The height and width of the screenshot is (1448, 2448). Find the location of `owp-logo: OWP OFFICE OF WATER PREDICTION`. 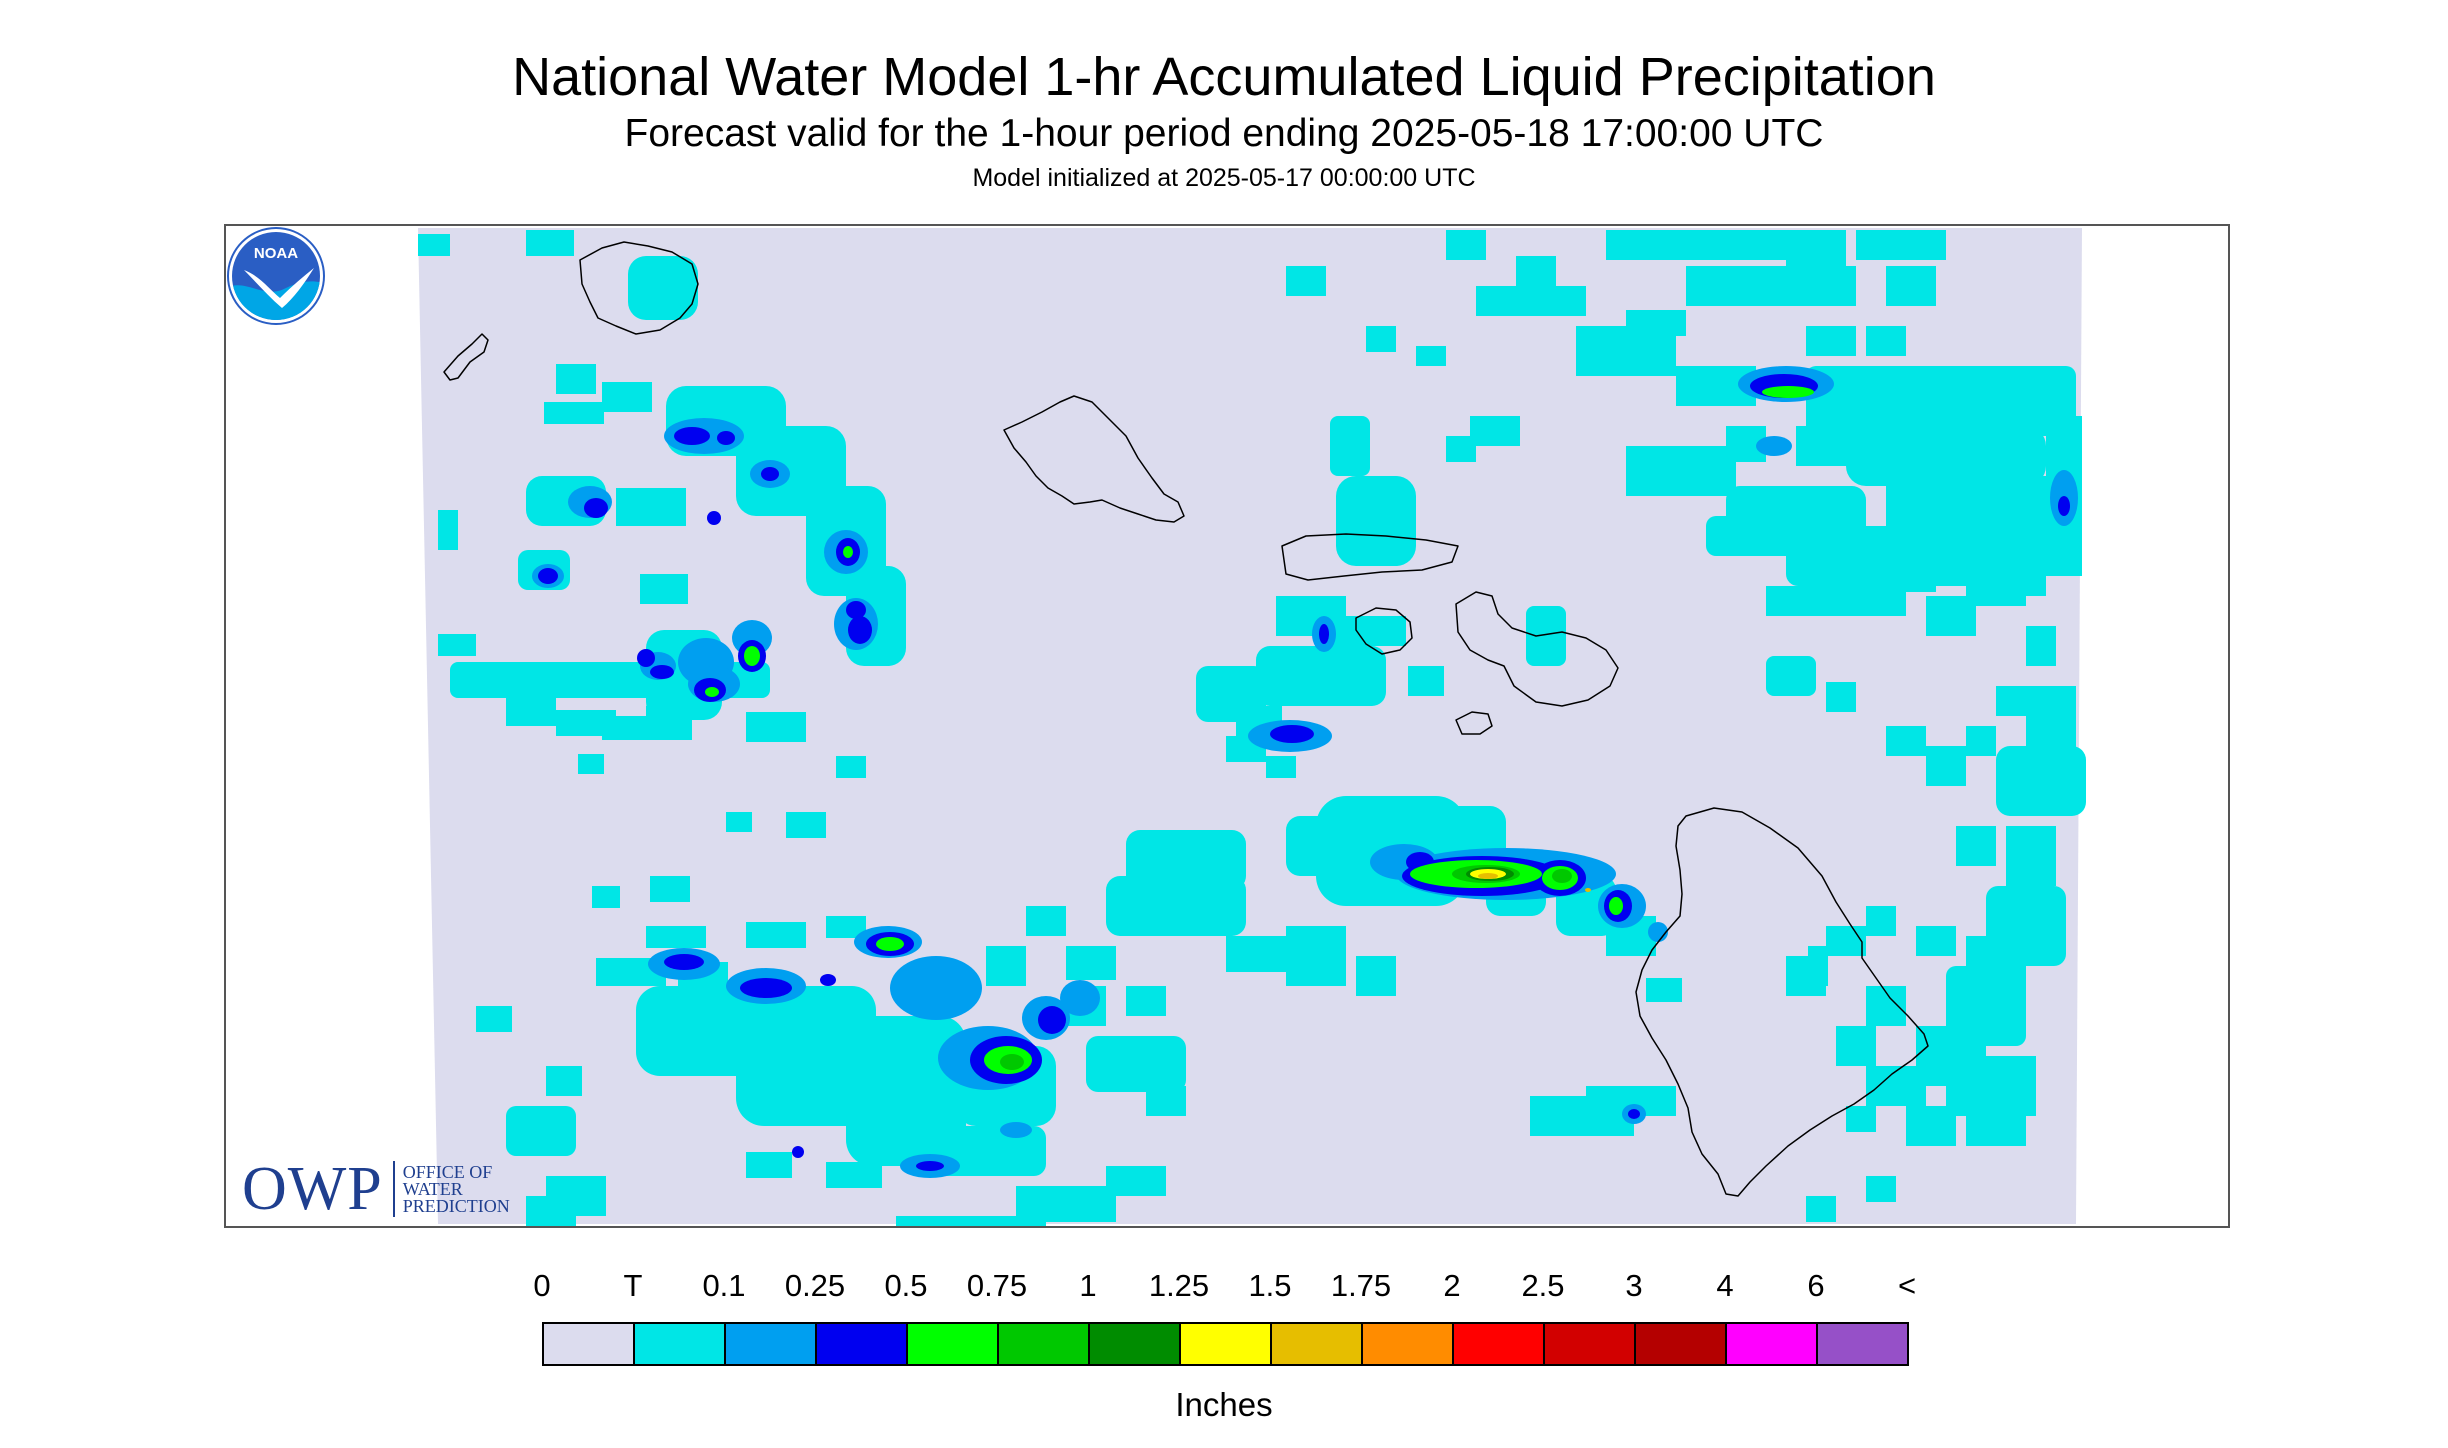

owp-logo: OWP OFFICE OF WATER PREDICTION is located at coordinates (376, 1189).